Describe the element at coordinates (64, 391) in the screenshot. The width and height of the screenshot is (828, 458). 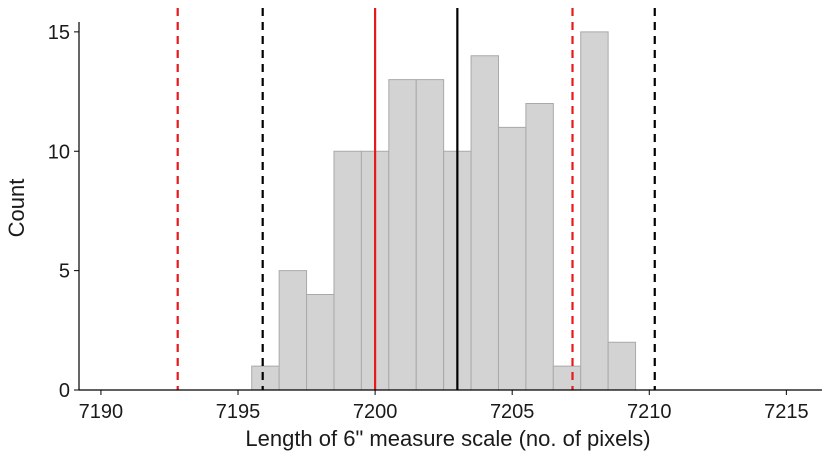
I see `y-tick-label-0: 0` at that location.